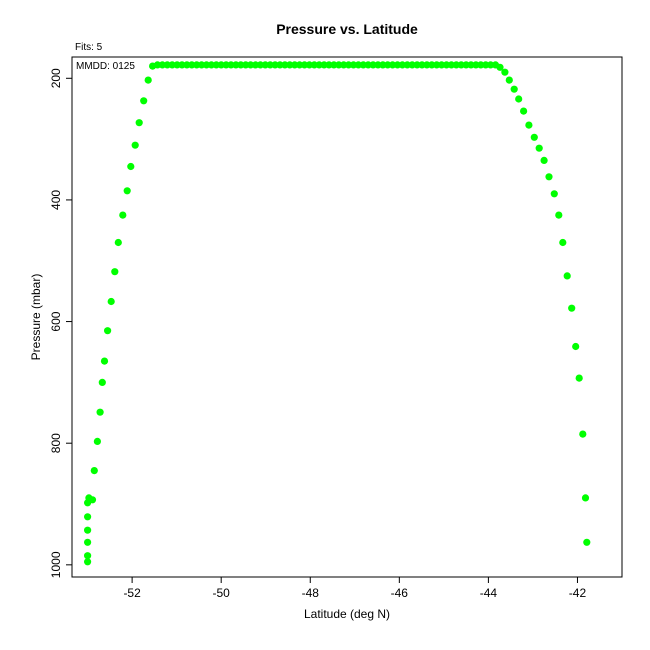  What do you see at coordinates (347, 29) in the screenshot?
I see `chart-title: Pressure vs. Latitude` at bounding box center [347, 29].